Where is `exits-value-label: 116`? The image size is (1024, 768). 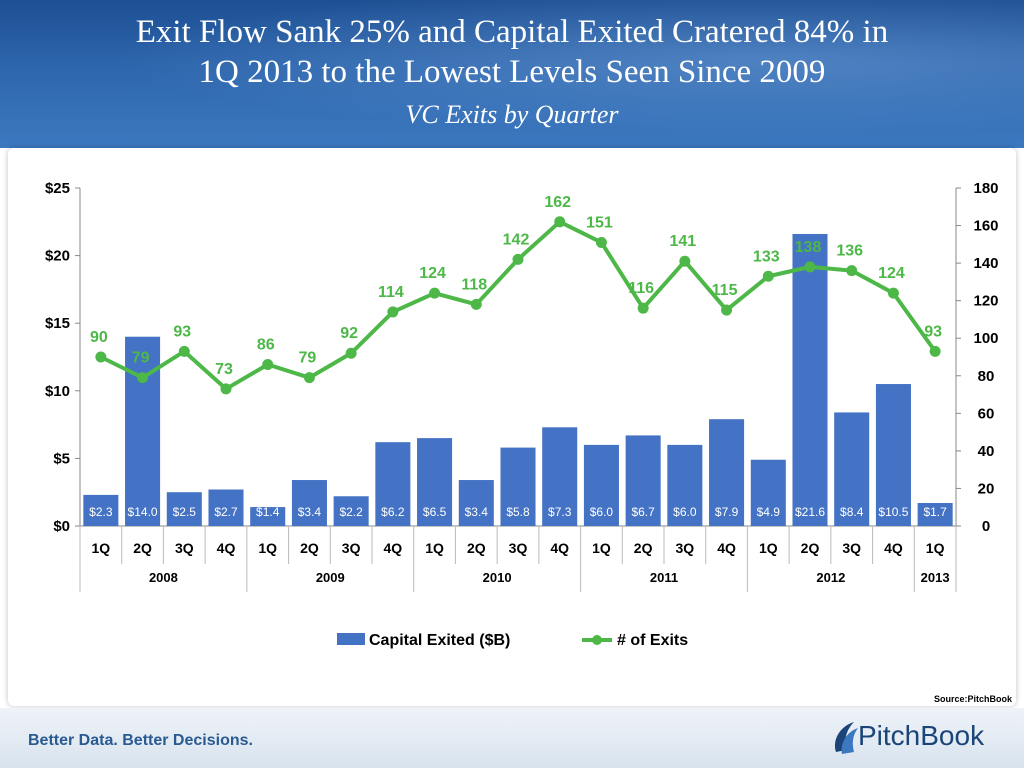 exits-value-label: 116 is located at coordinates (641, 288).